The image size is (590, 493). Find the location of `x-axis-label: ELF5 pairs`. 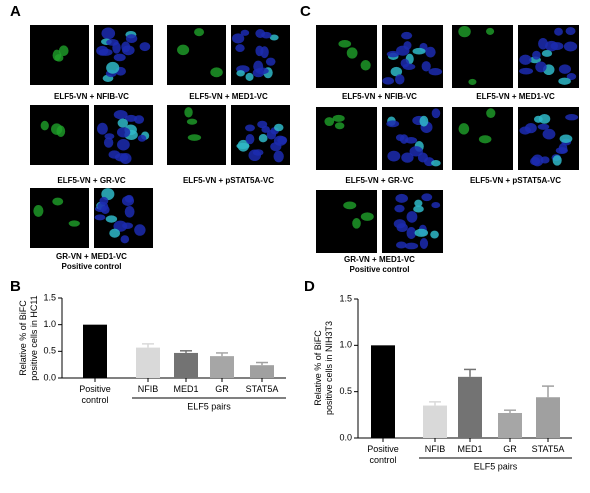

x-axis-label: ELF5 pairs is located at coordinates (496, 466).